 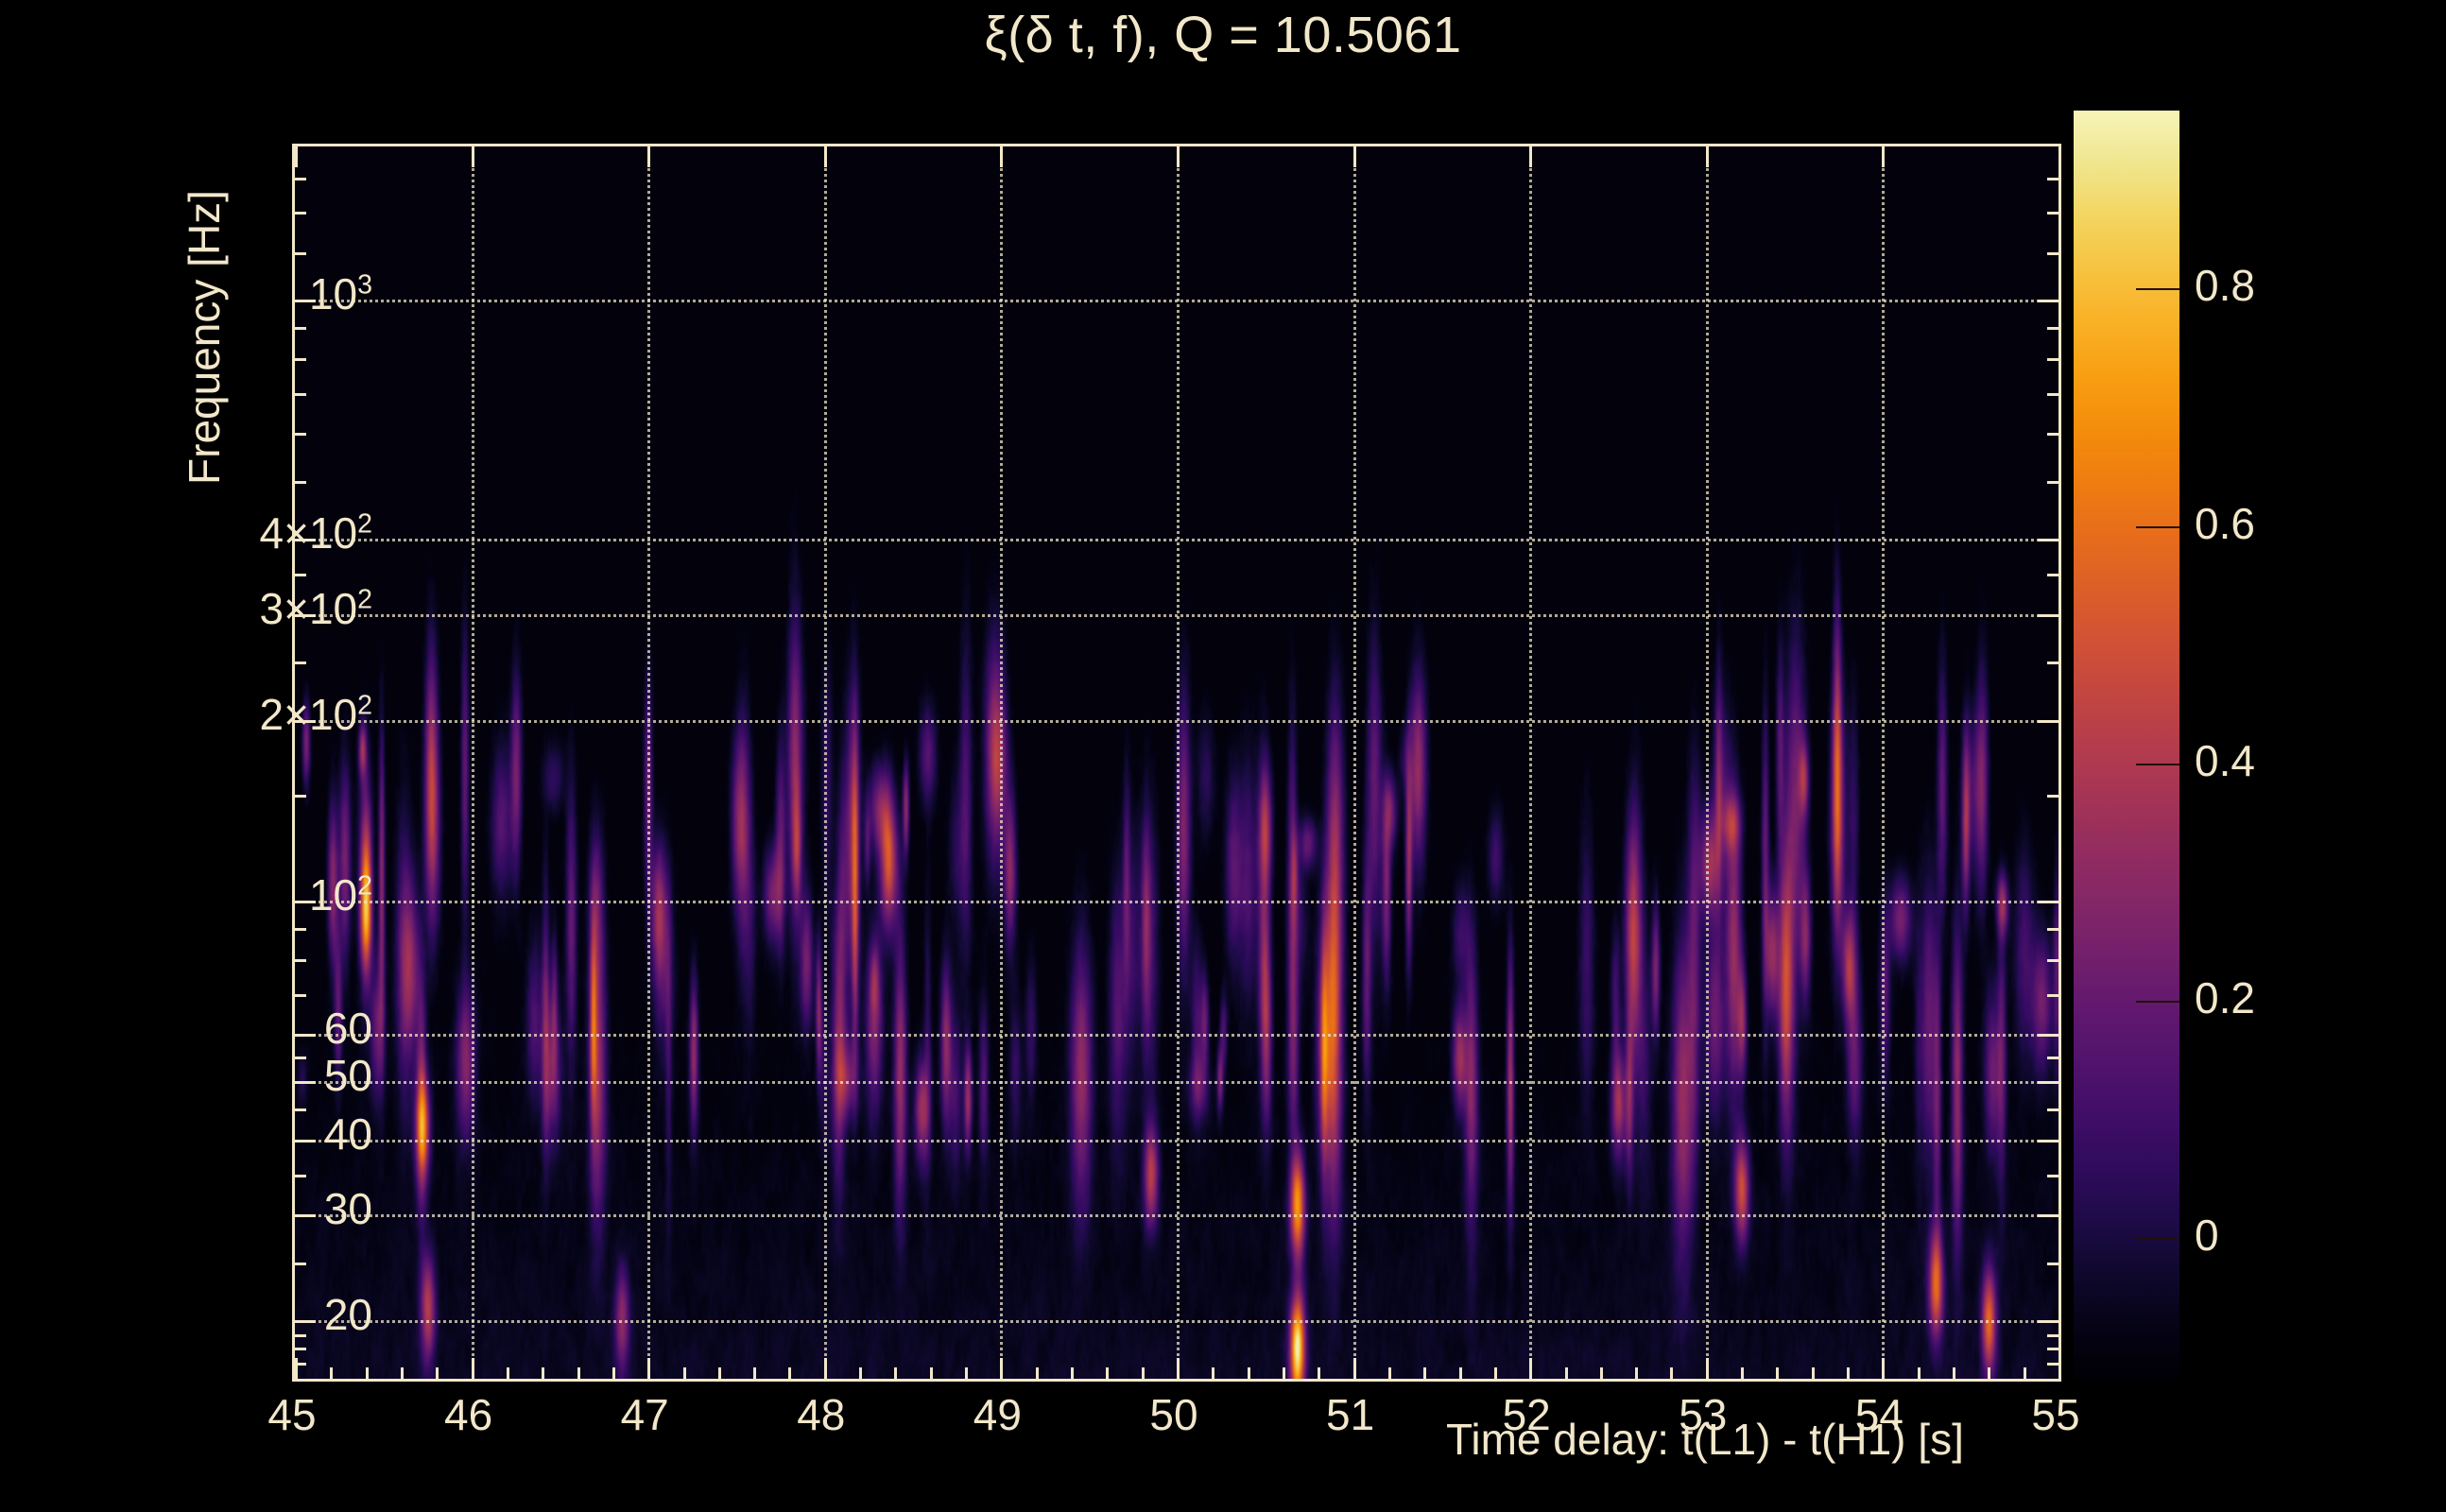 I want to click on y-axis-tick-label: 3×10², so click(x=315, y=608).